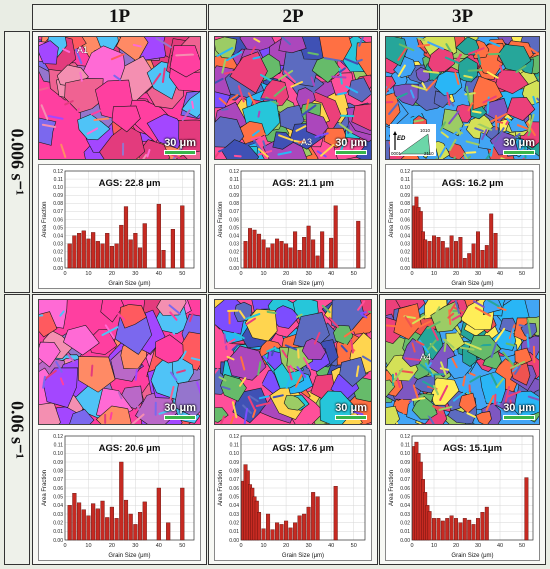 The width and height of the screenshot is (550, 569). What do you see at coordinates (395, 133) in the screenshot?
I see `ed-arrow-head` at bounding box center [395, 133].